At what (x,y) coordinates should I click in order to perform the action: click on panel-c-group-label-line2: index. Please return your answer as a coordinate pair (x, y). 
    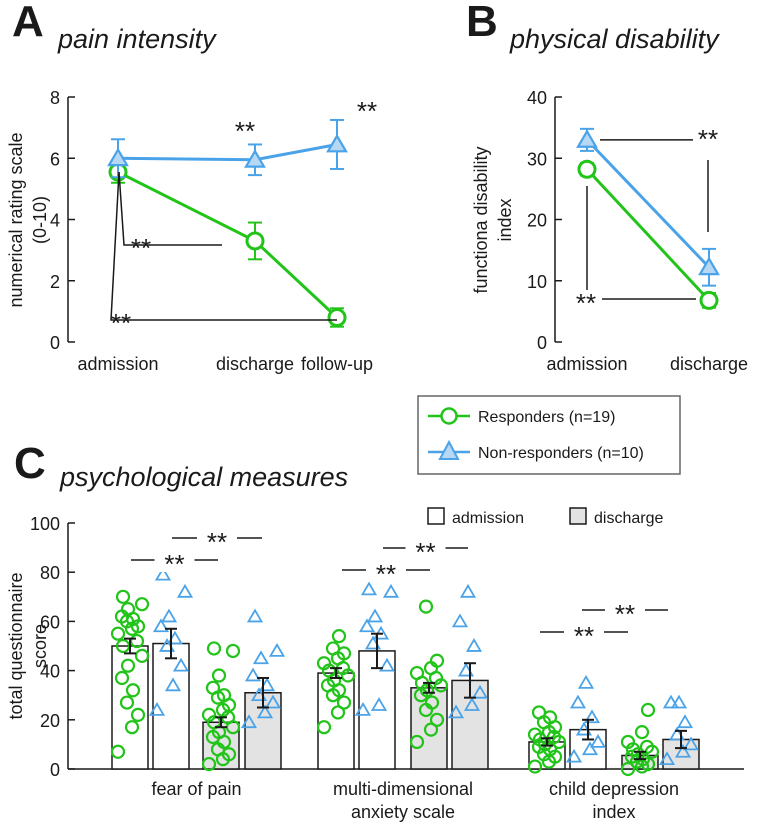
    Looking at the image, I should click on (613, 812).